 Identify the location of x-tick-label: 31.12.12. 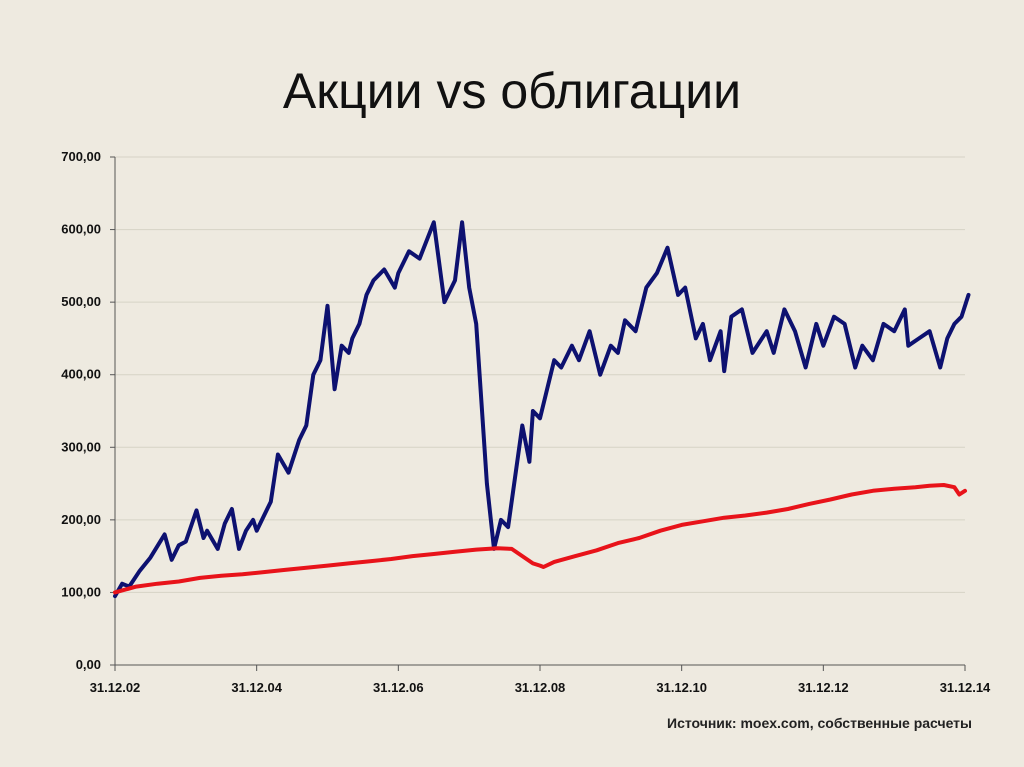
(823, 687).